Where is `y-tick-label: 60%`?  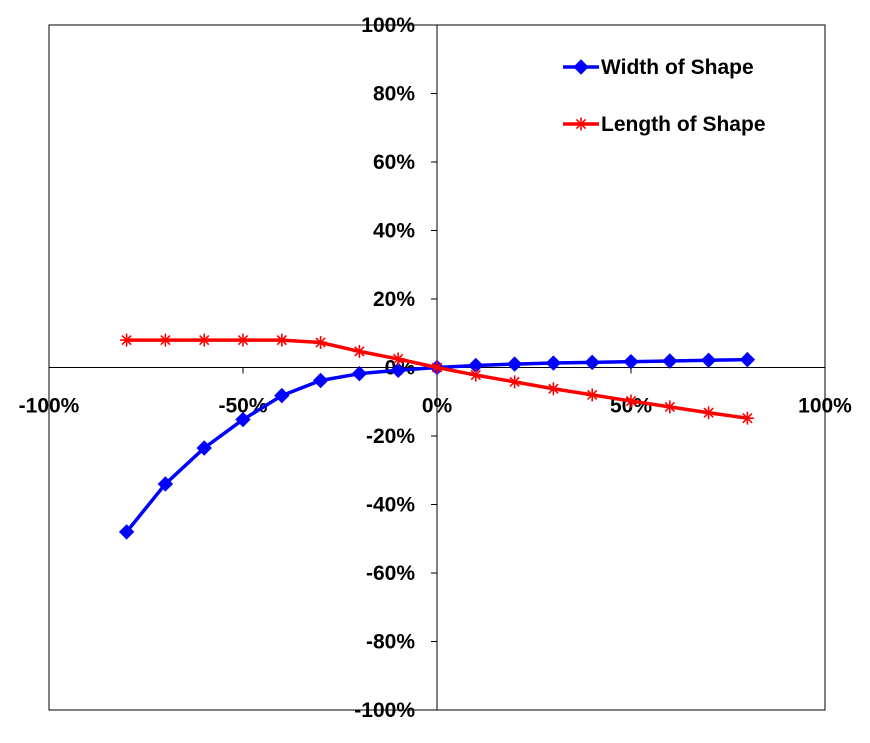 y-tick-label: 60% is located at coordinates (394, 162).